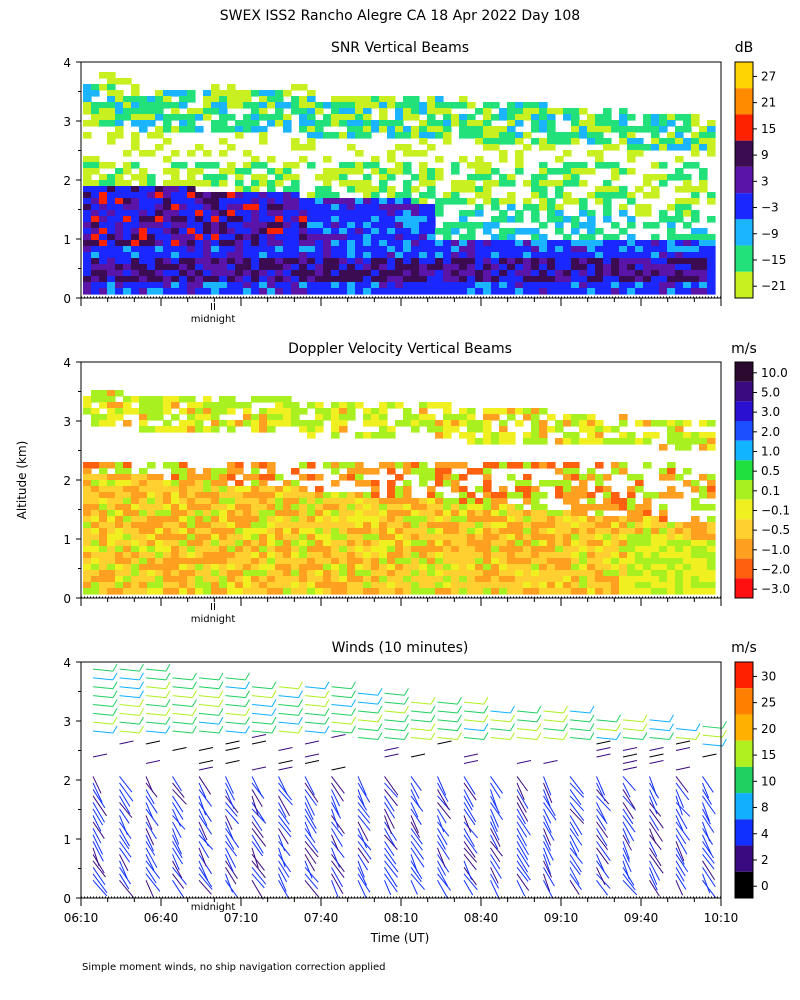  What do you see at coordinates (321, 918) in the screenshot?
I see `x-tick-label: 07:40` at bounding box center [321, 918].